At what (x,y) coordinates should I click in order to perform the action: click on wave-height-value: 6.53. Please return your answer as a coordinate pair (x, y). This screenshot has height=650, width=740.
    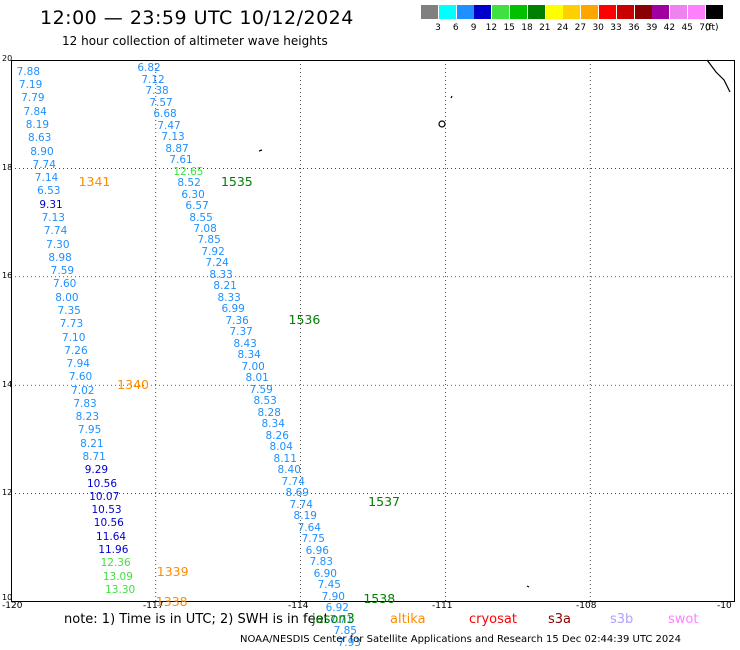
    Looking at the image, I should click on (49, 191).